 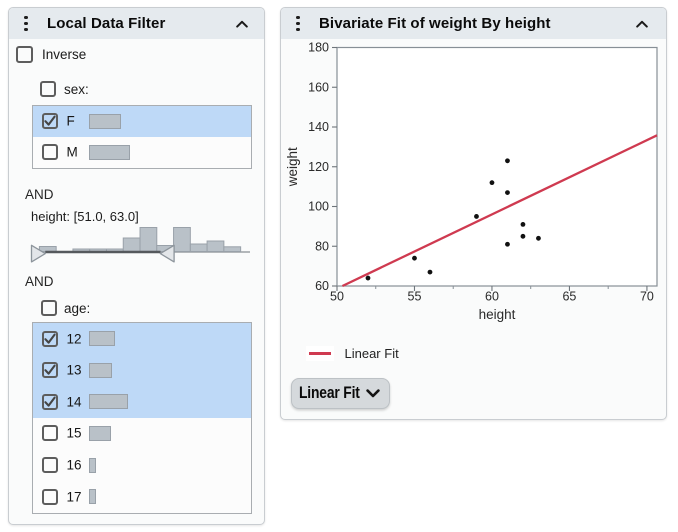 What do you see at coordinates (64, 54) in the screenshot?
I see `inverse-label: Inverse` at bounding box center [64, 54].